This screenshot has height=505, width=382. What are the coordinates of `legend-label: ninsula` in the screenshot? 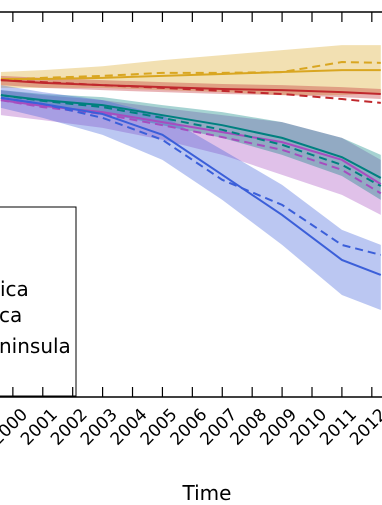 It's located at (35, 346).